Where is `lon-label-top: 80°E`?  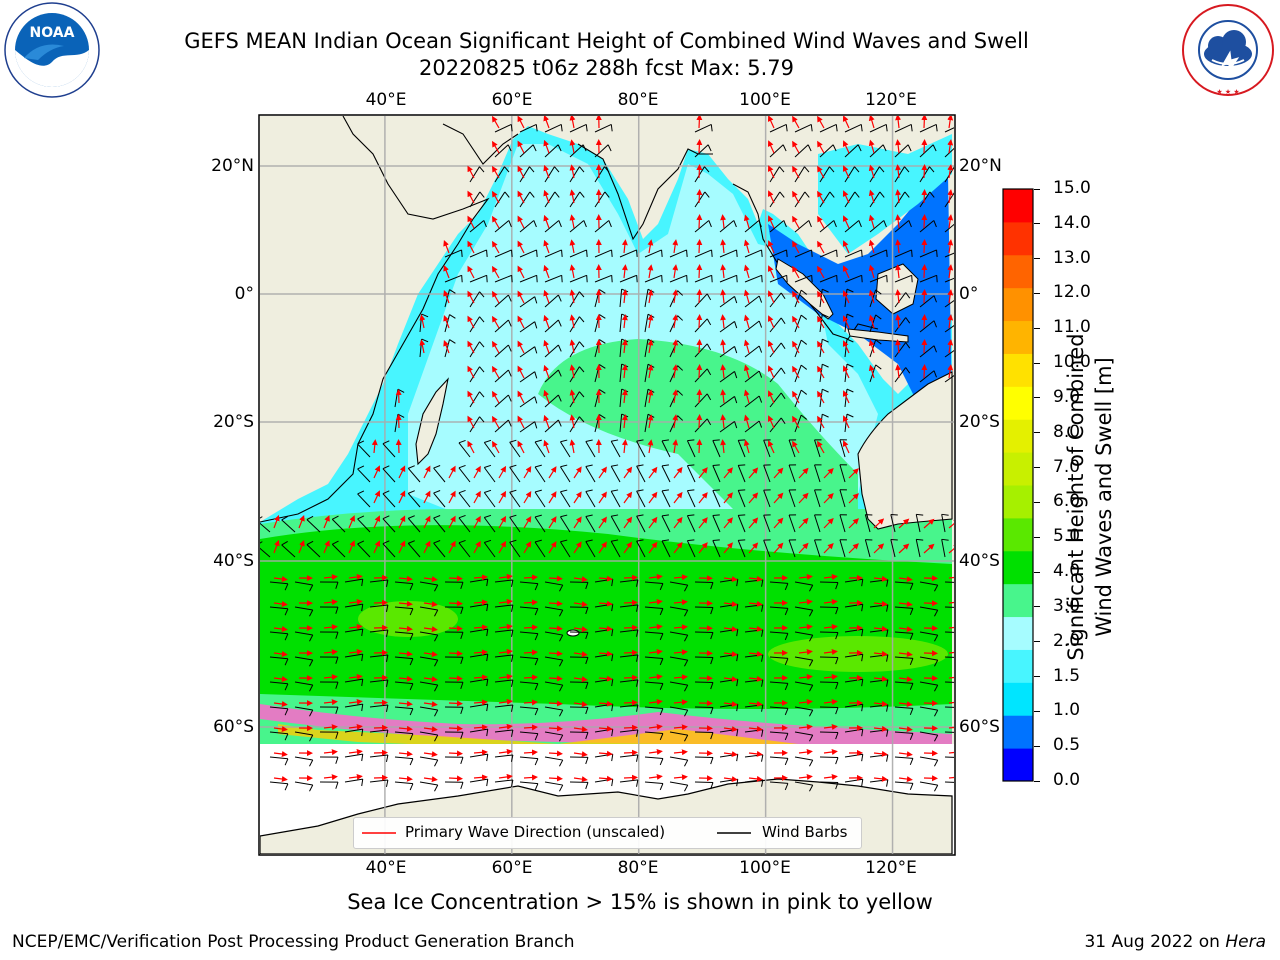 lon-label-top: 80°E is located at coordinates (638, 100).